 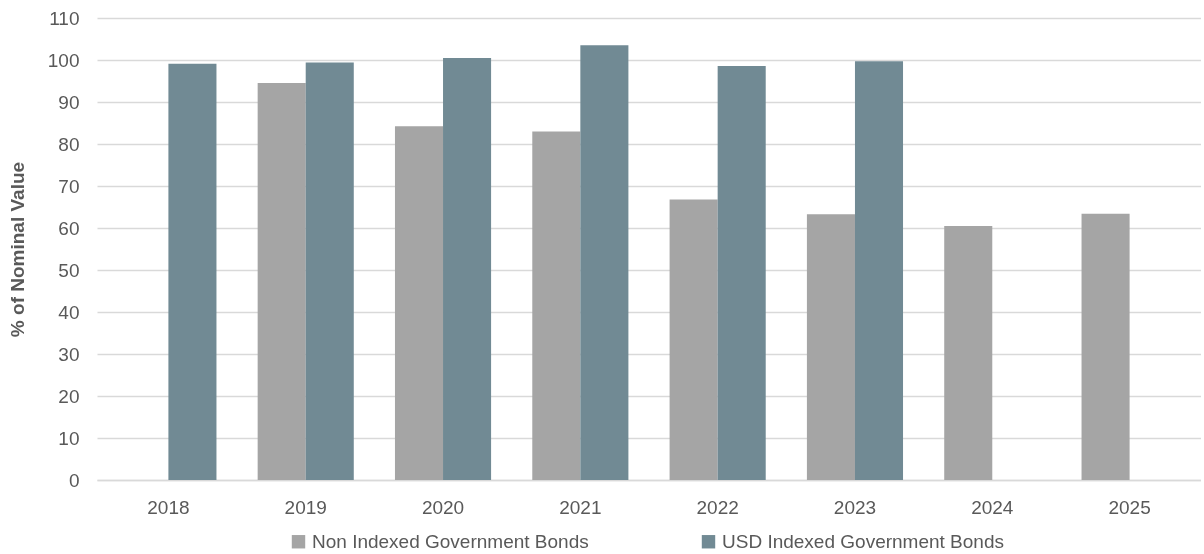 What do you see at coordinates (63, 60) in the screenshot?
I see `y-tick-label: 100` at bounding box center [63, 60].